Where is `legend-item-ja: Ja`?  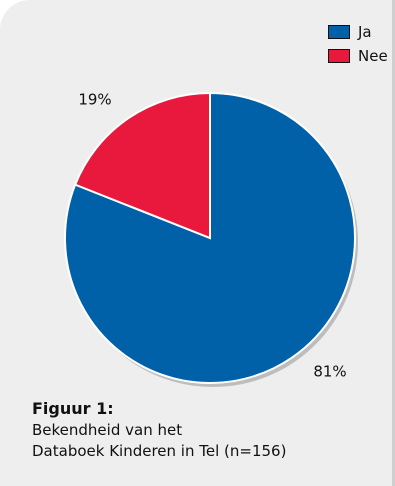
legend-item-ja: Ja is located at coordinates (358, 32).